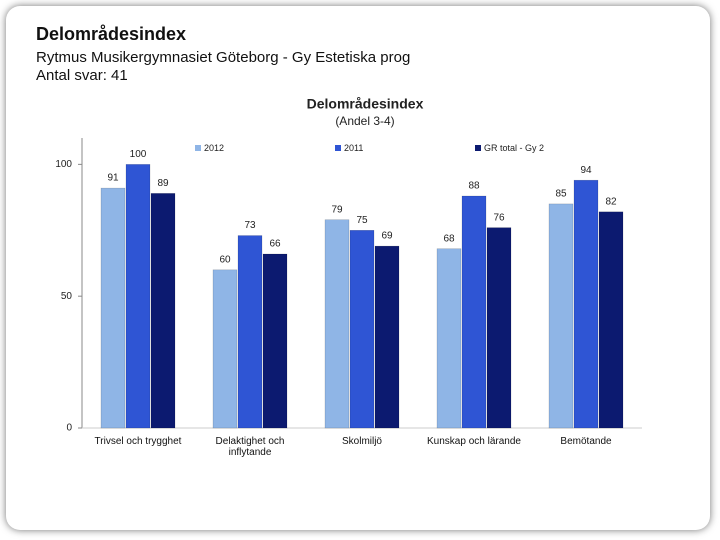  Describe the element at coordinates (250, 225) in the screenshot. I see `value-label: 73` at that location.